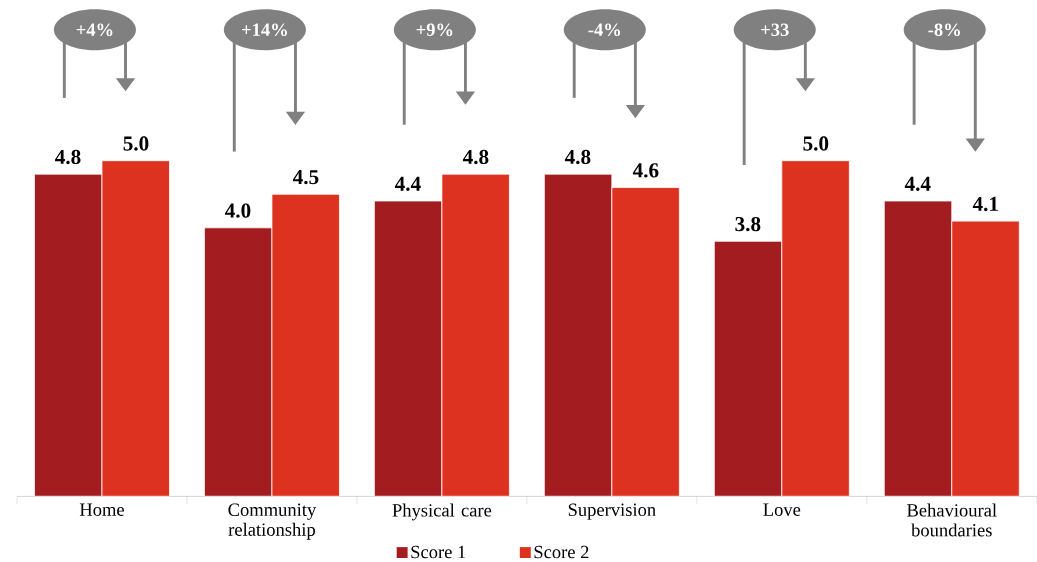 Image resolution: width=1037 pixels, height=562 pixels. What do you see at coordinates (604, 30) in the screenshot?
I see `text: -4%` at bounding box center [604, 30].